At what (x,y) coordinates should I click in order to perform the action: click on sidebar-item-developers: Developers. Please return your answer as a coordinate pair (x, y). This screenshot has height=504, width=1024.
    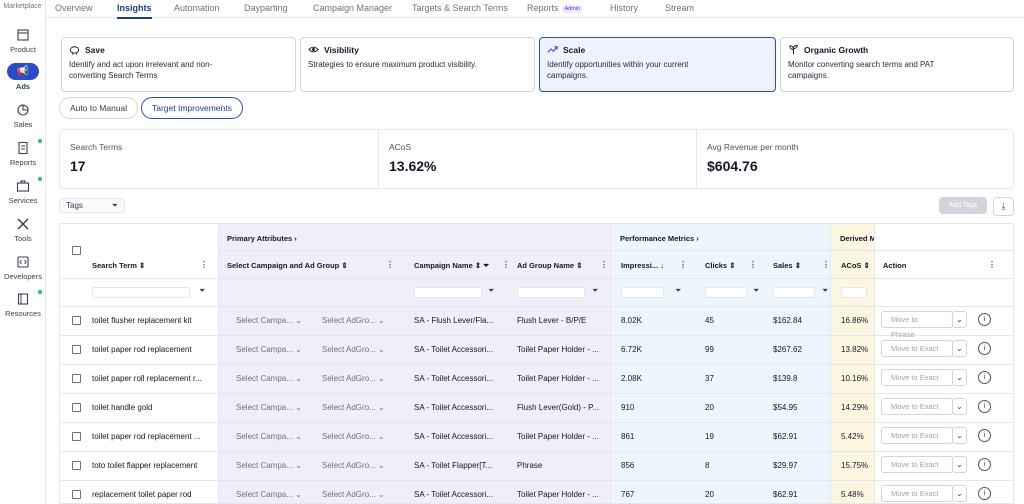
    Looking at the image, I should click on (23, 268).